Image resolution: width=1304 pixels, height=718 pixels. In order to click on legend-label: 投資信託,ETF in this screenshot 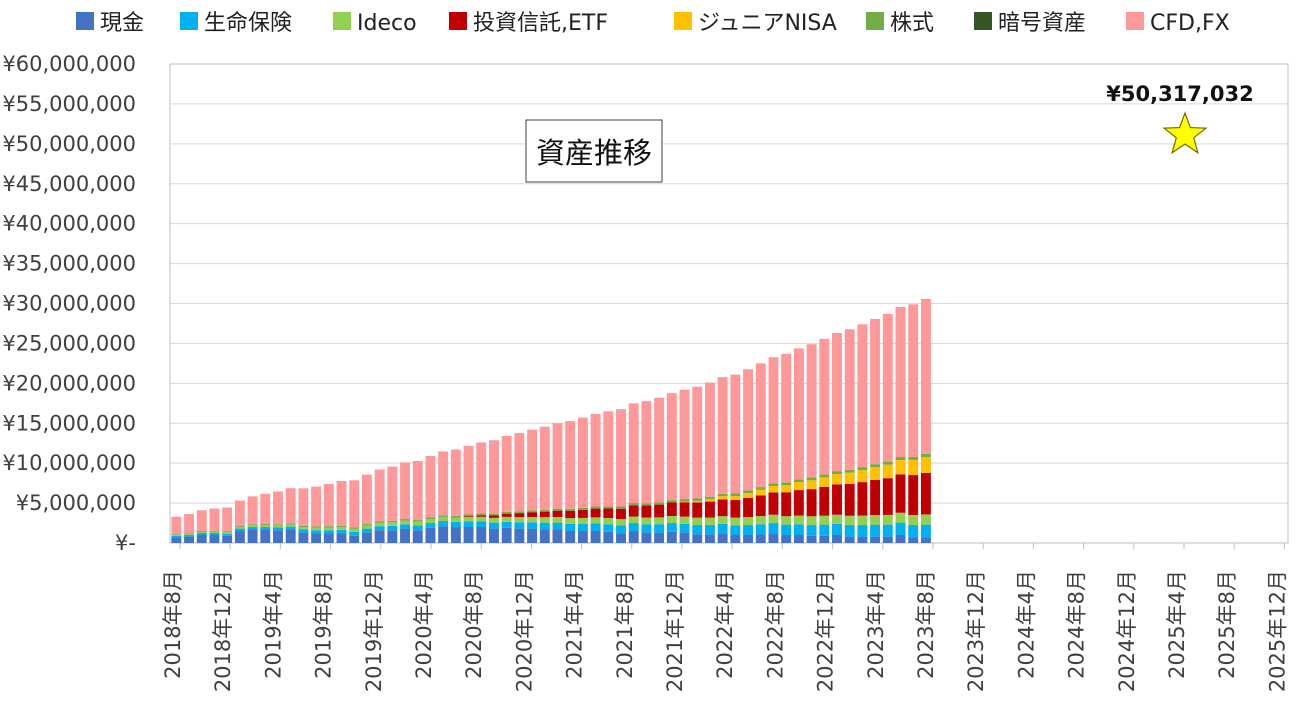, I will do `click(540, 23)`.